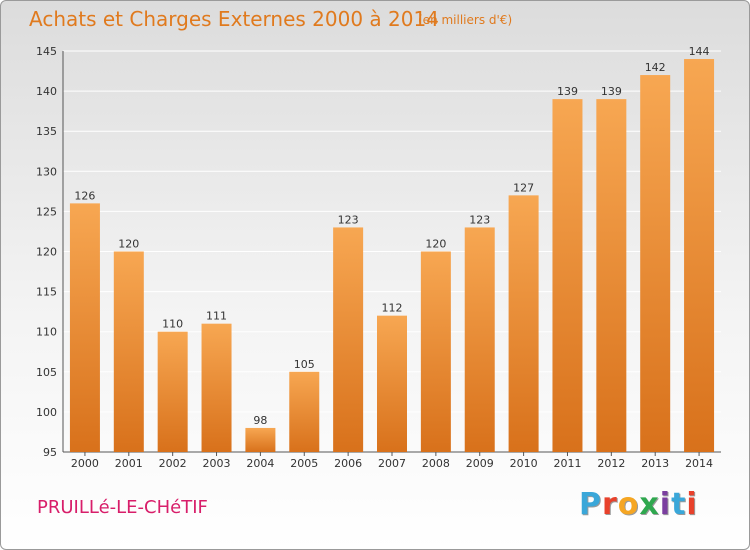 This screenshot has width=750, height=550. I want to click on x-tick-label: 2001, so click(129, 463).